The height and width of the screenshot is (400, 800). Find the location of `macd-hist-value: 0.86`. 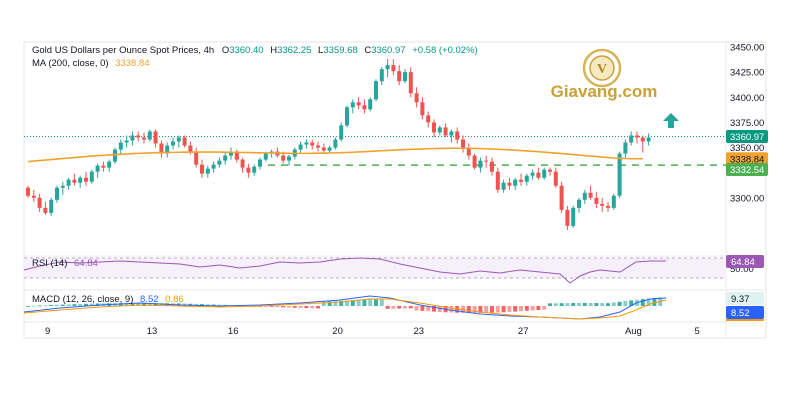

macd-hist-value: 0.86 is located at coordinates (174, 299).